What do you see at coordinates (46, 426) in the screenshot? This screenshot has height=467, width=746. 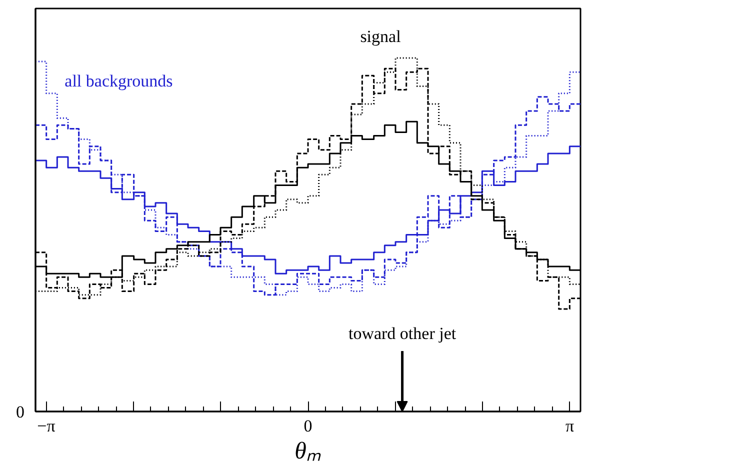 I see `x-tick-label: −π` at bounding box center [46, 426].